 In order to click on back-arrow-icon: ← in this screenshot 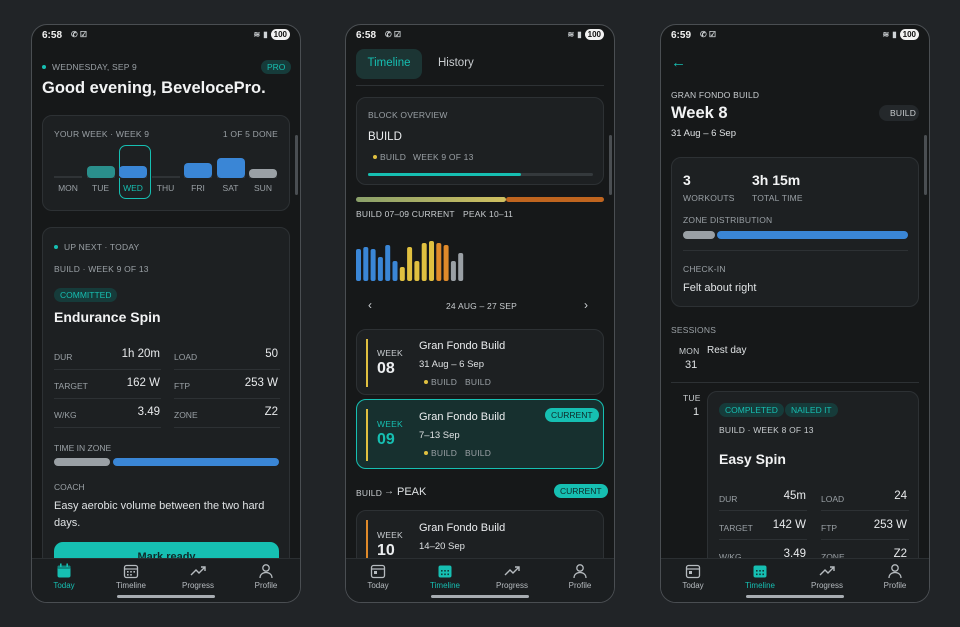, I will do `click(678, 62)`.